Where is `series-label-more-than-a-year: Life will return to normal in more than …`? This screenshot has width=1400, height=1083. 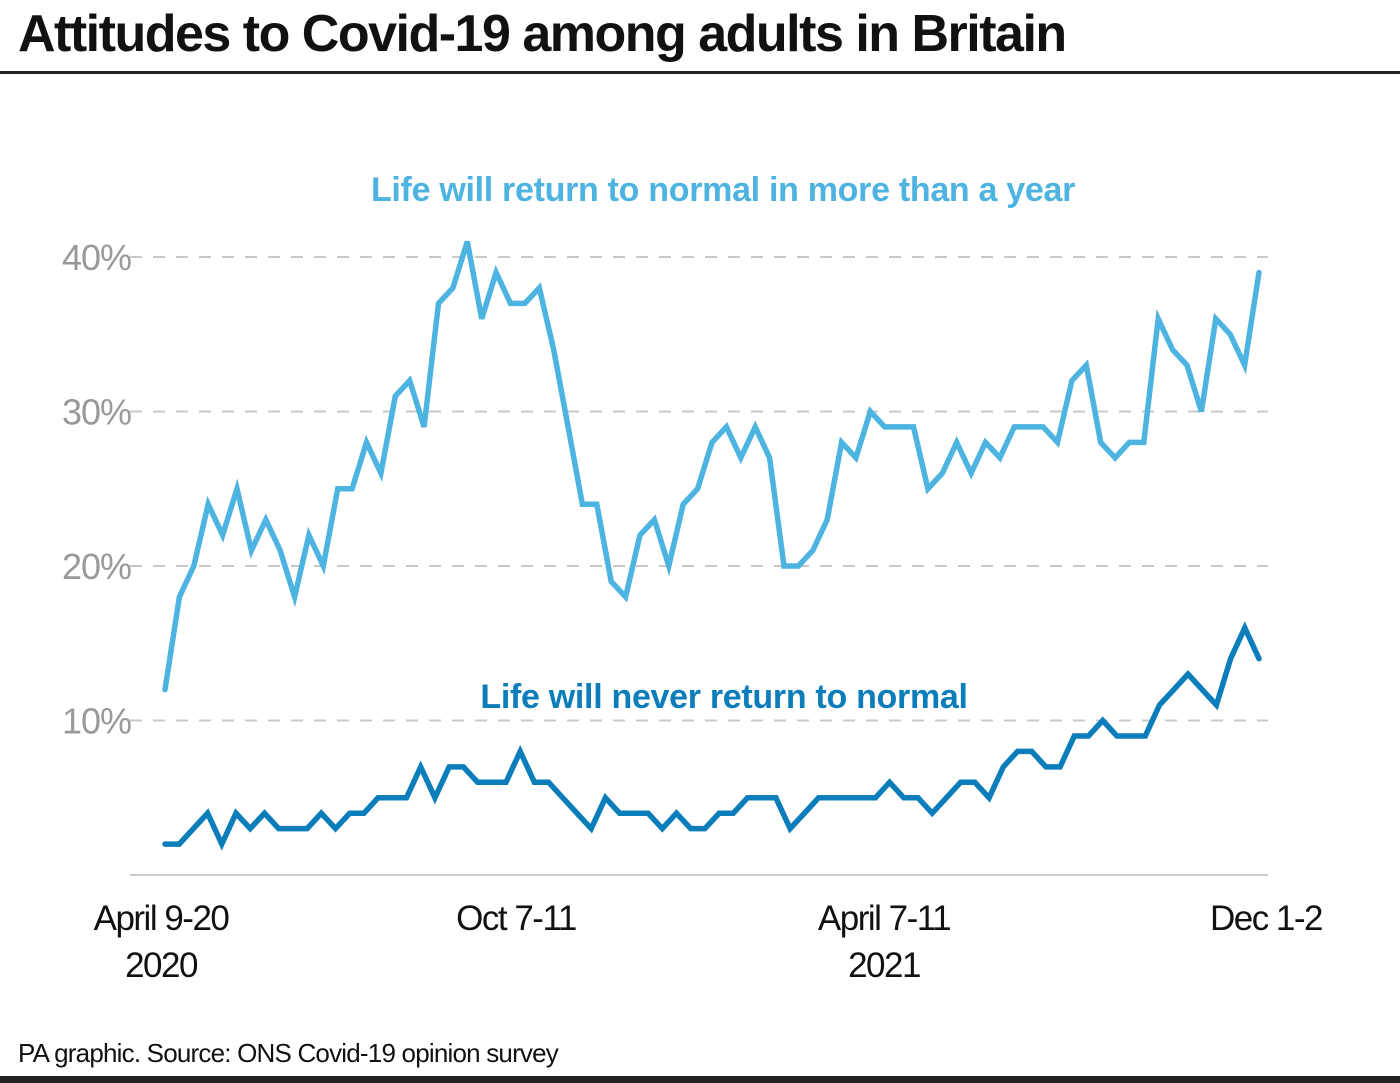 series-label-more-than-a-year: Life will return to normal in more than … is located at coordinates (723, 190).